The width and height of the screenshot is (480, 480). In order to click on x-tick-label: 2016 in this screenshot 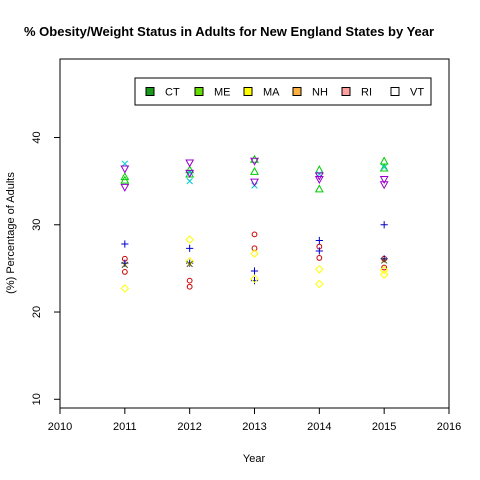, I will do `click(449, 427)`.